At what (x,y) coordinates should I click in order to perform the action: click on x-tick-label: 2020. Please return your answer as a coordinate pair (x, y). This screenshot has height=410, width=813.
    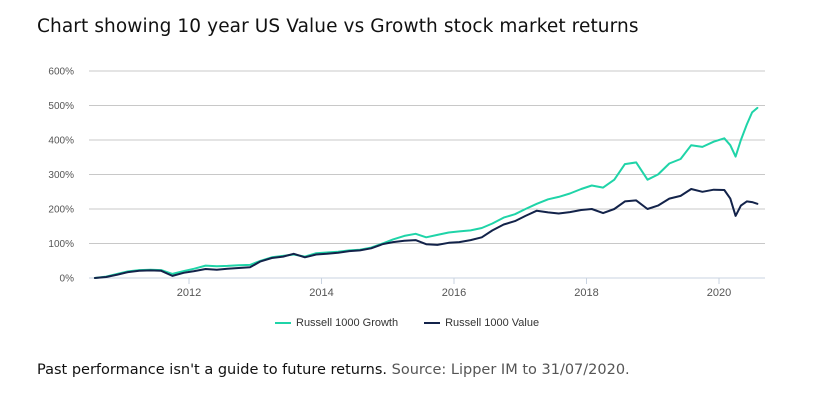
    Looking at the image, I should click on (719, 293).